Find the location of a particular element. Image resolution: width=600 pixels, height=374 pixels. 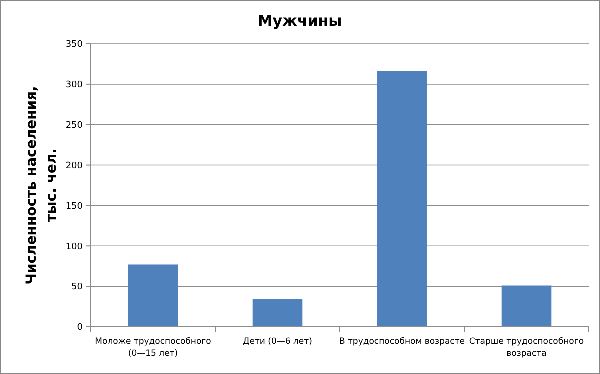

y-tick-label: 200 is located at coordinates (75, 166).